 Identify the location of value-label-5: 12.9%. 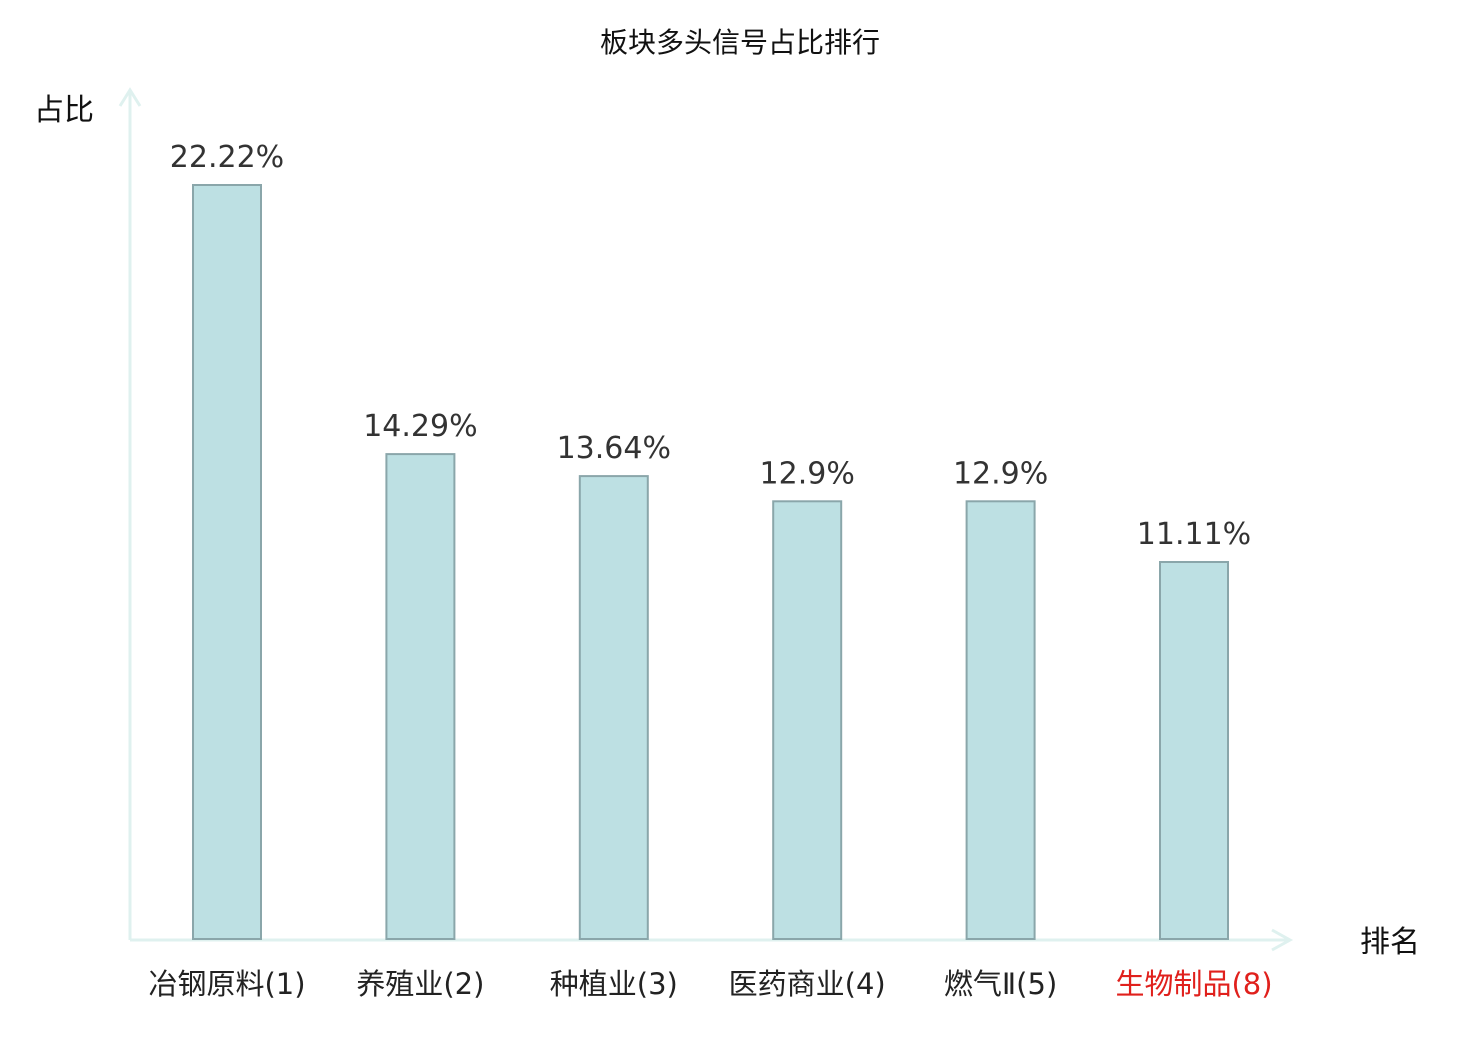
(1000, 473).